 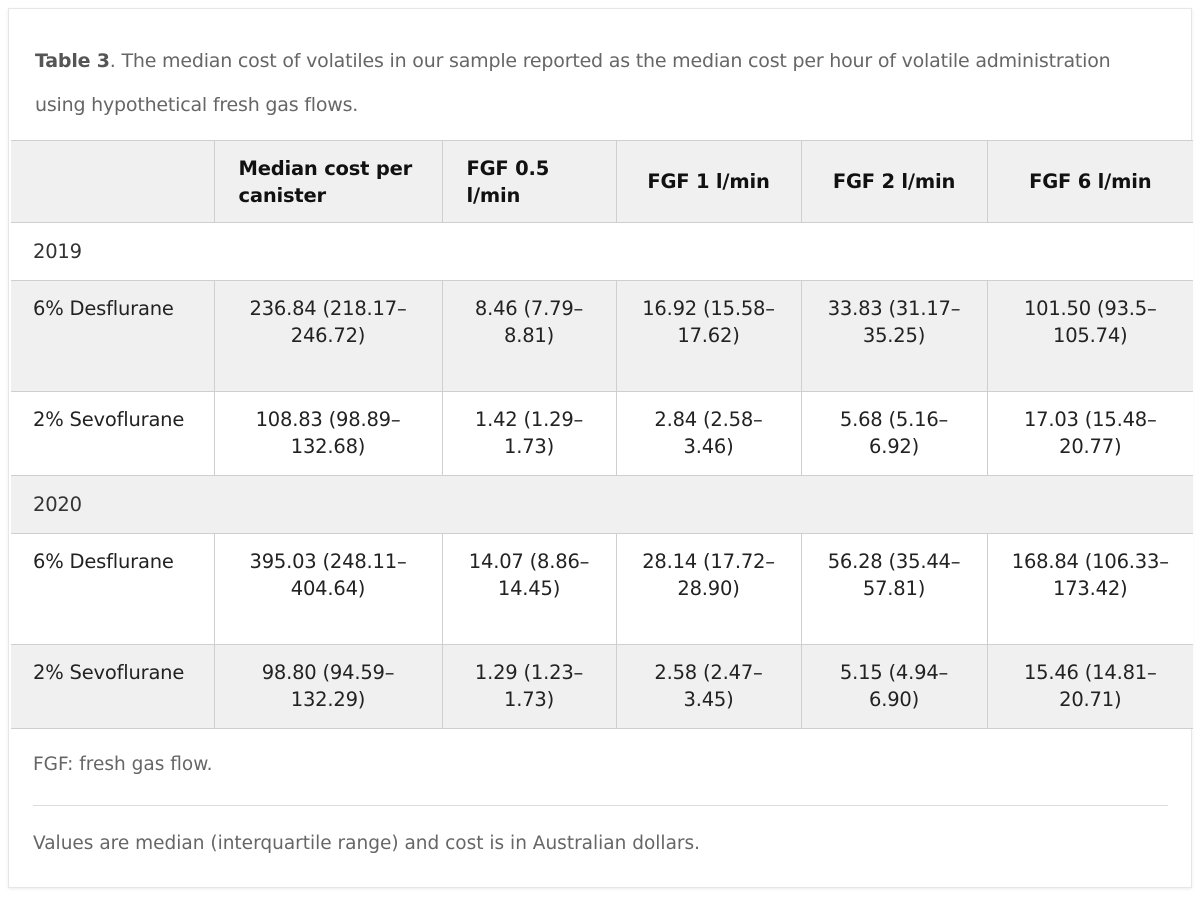 What do you see at coordinates (328, 686) in the screenshot?
I see `value-cell: 98.80 (94.59–132.29)` at bounding box center [328, 686].